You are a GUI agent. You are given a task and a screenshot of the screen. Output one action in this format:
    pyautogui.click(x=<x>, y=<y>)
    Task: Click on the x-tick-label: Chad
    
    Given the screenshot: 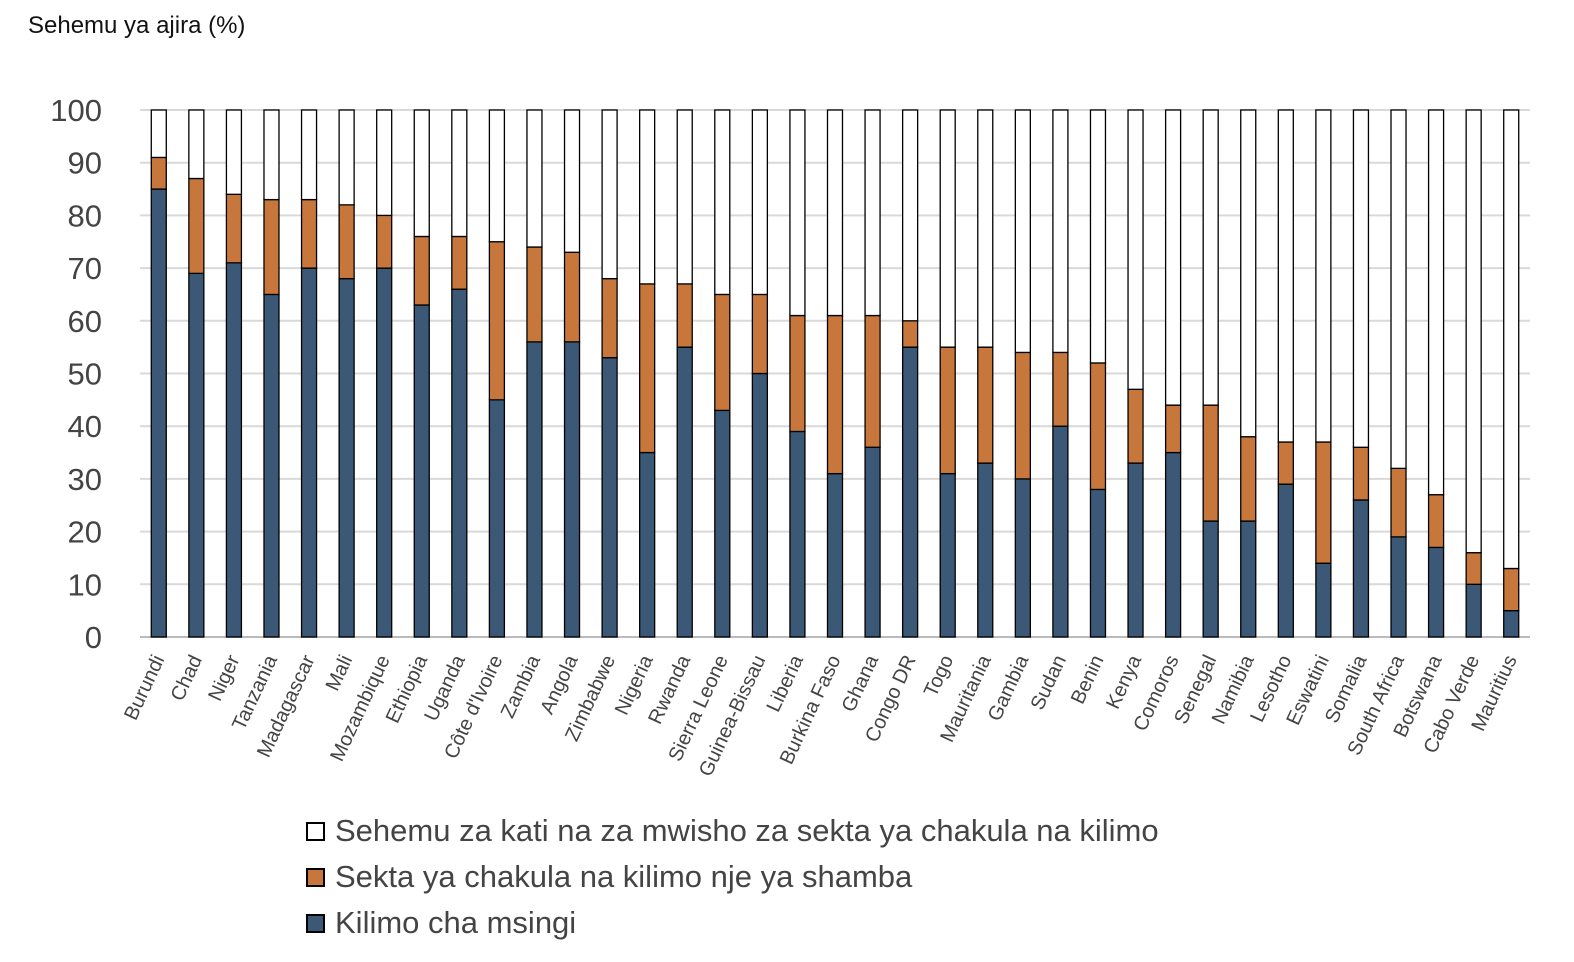 What is the action you would take?
    pyautogui.click(x=187, y=678)
    